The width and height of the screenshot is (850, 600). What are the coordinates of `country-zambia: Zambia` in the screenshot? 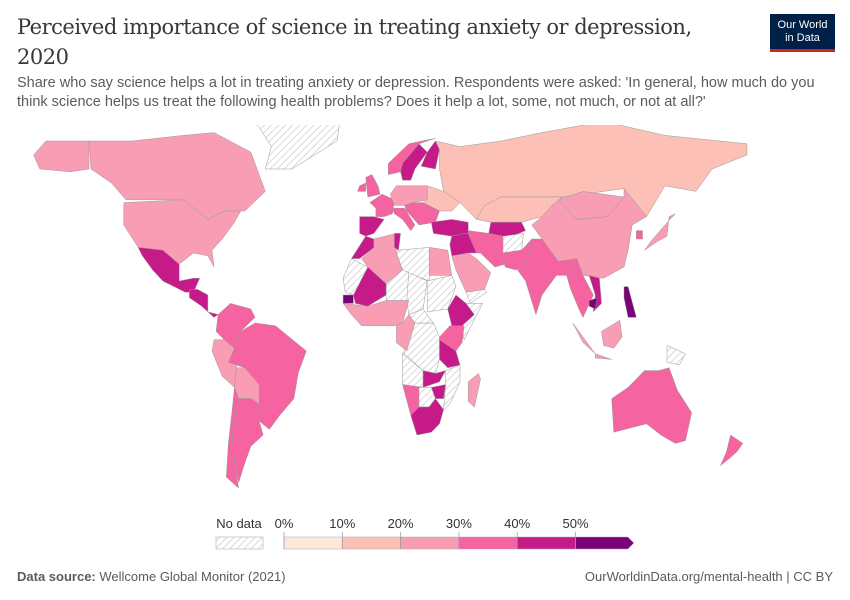 It's located at (434, 379).